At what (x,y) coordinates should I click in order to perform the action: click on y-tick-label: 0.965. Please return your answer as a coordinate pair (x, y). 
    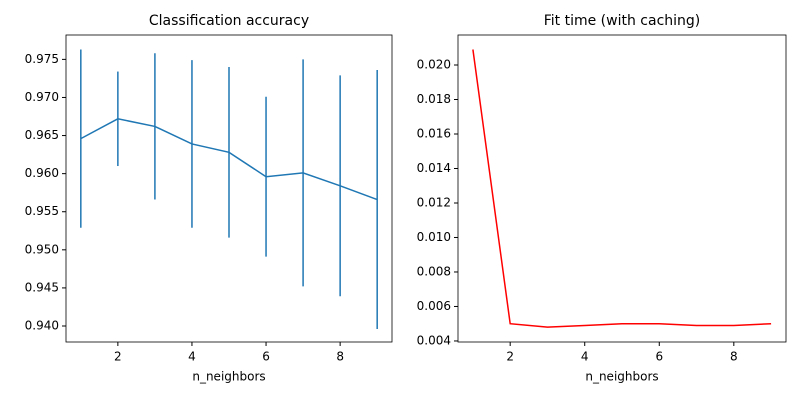
    Looking at the image, I should click on (42, 135).